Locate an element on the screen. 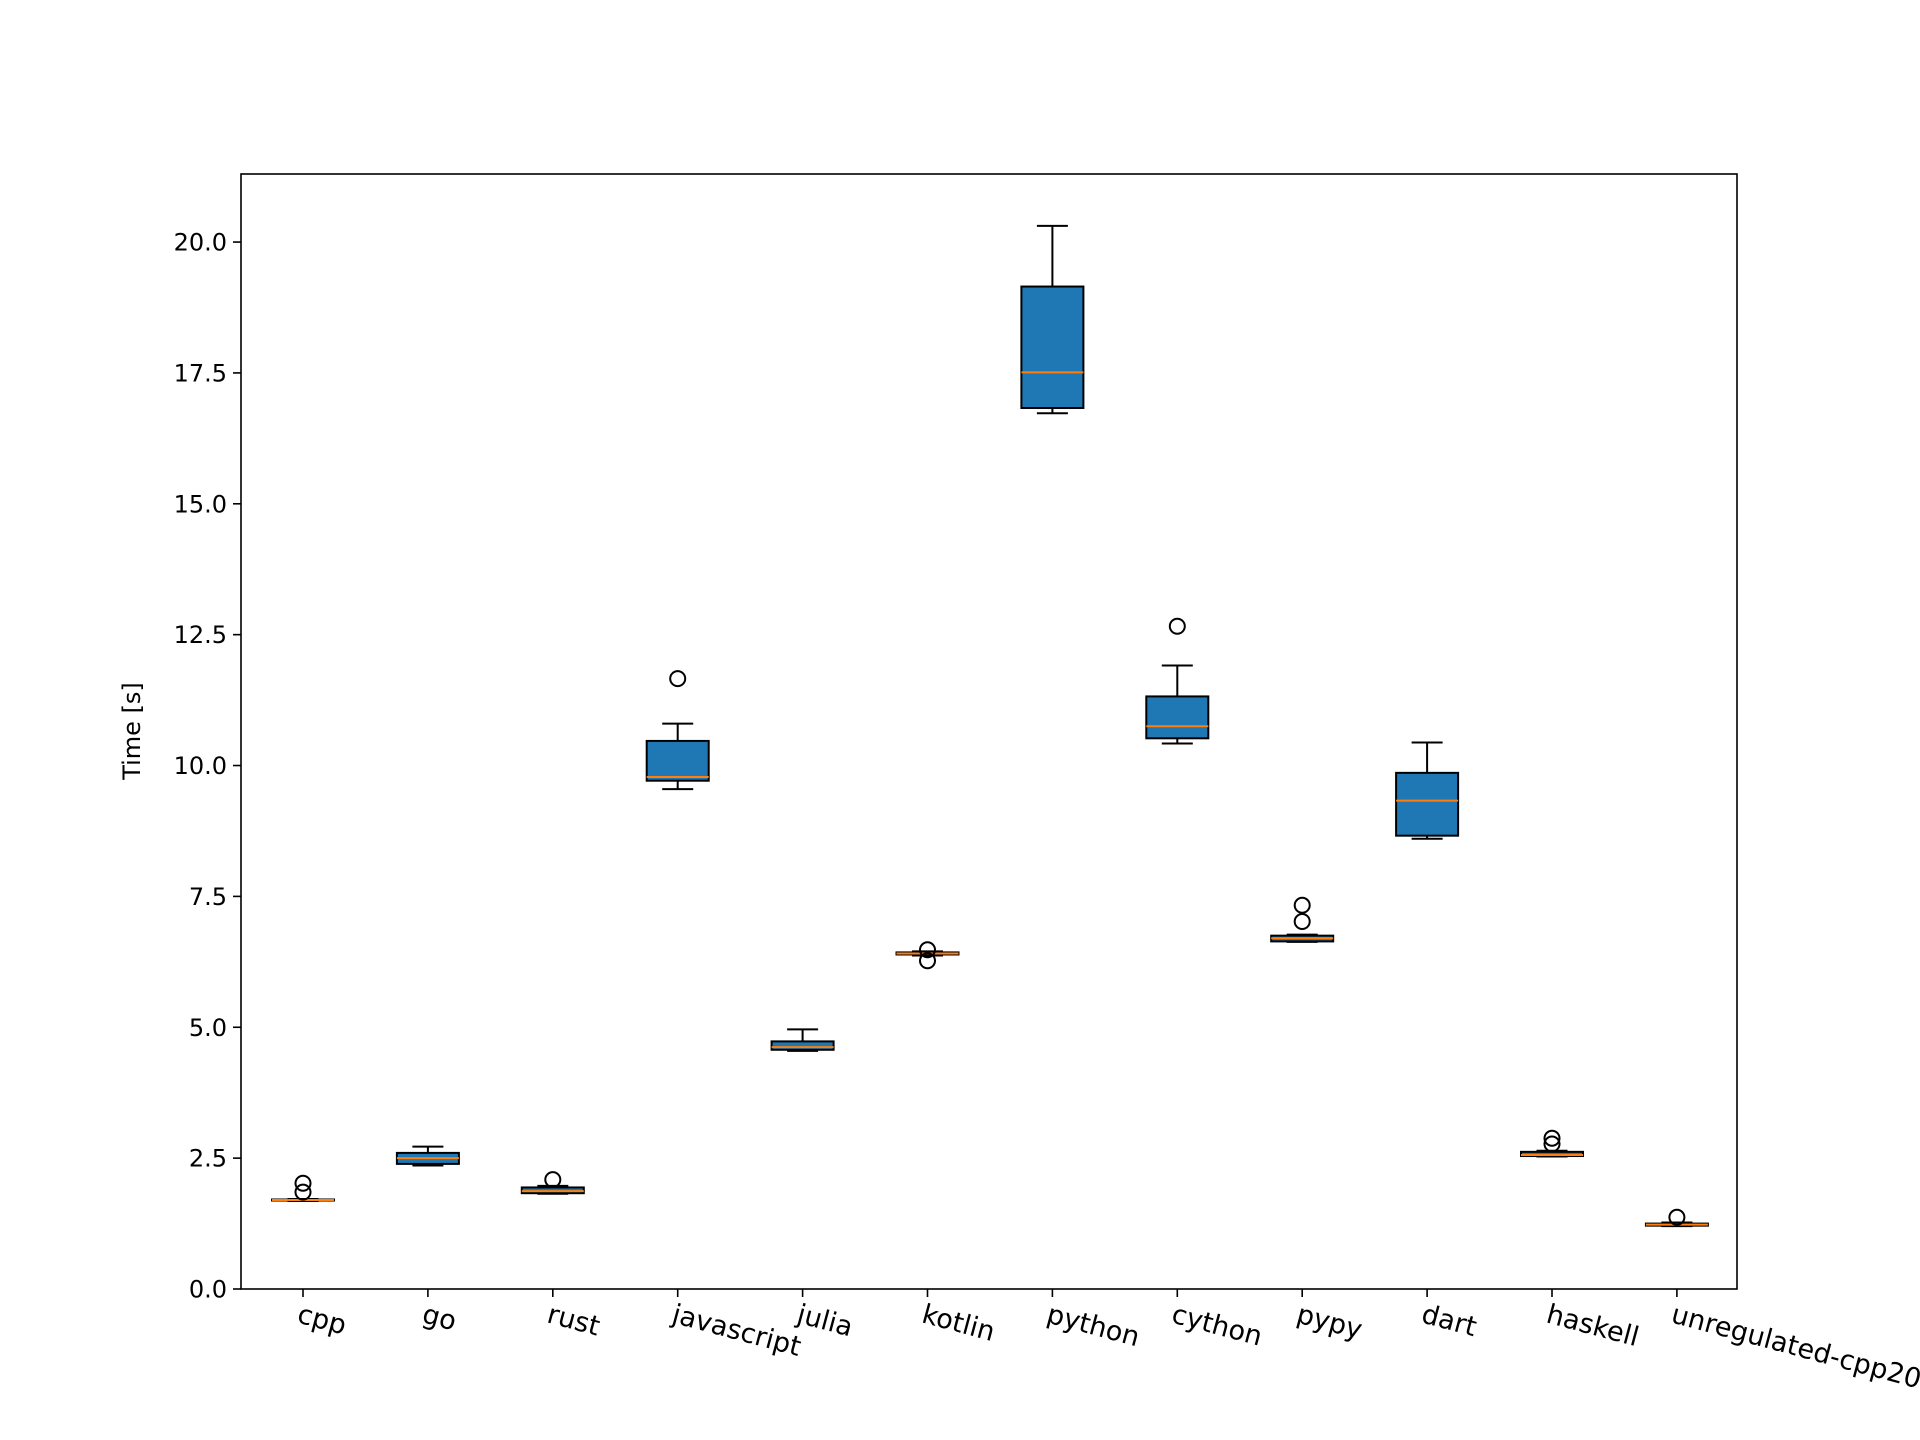 The image size is (1920, 1440). y-tick-label: 0.0 is located at coordinates (208, 1290).